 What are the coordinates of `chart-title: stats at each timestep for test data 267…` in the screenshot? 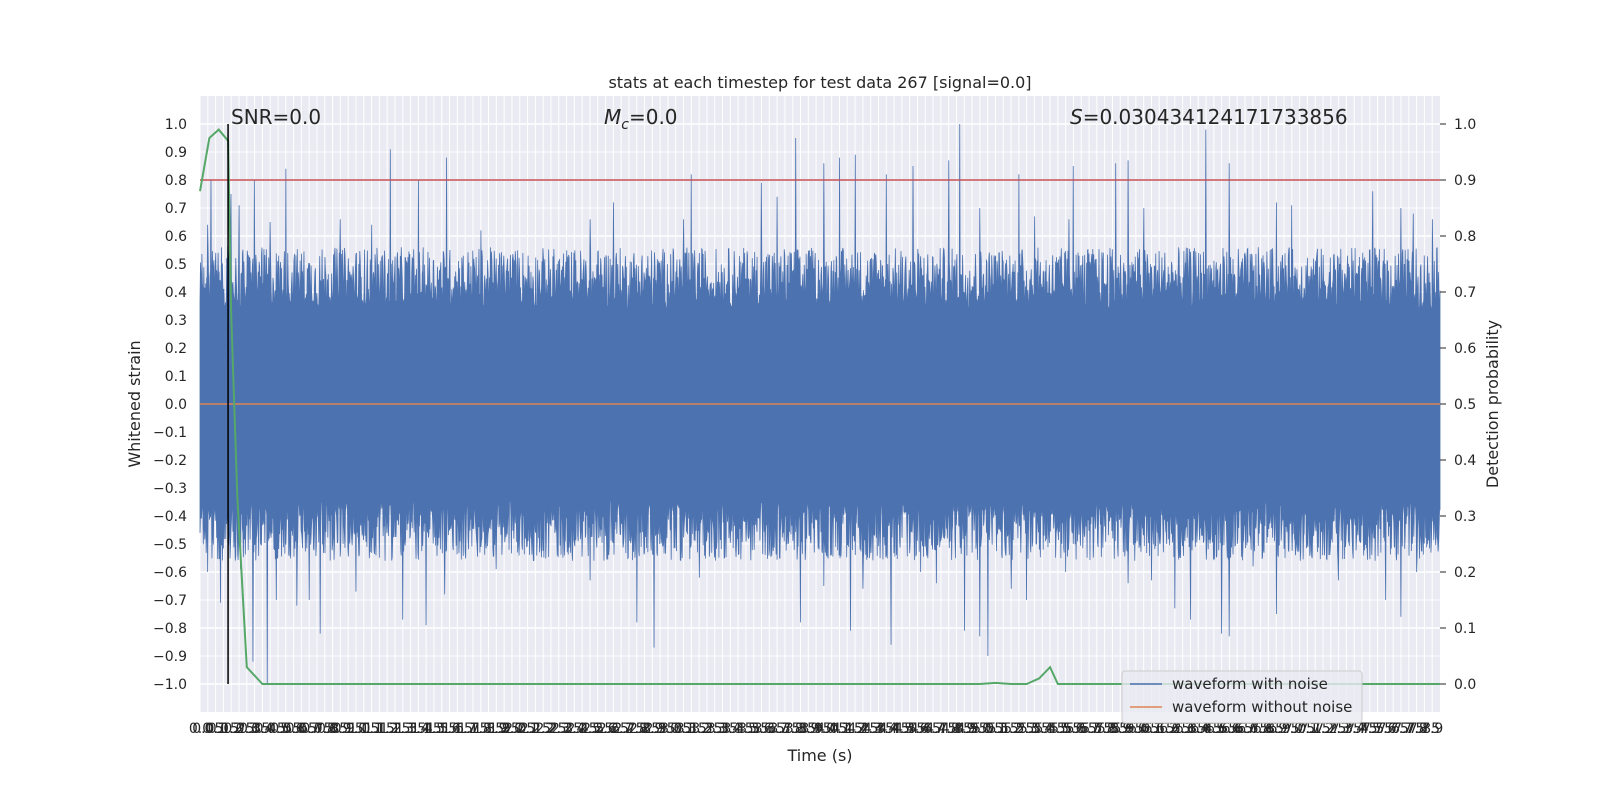 It's located at (819, 82).